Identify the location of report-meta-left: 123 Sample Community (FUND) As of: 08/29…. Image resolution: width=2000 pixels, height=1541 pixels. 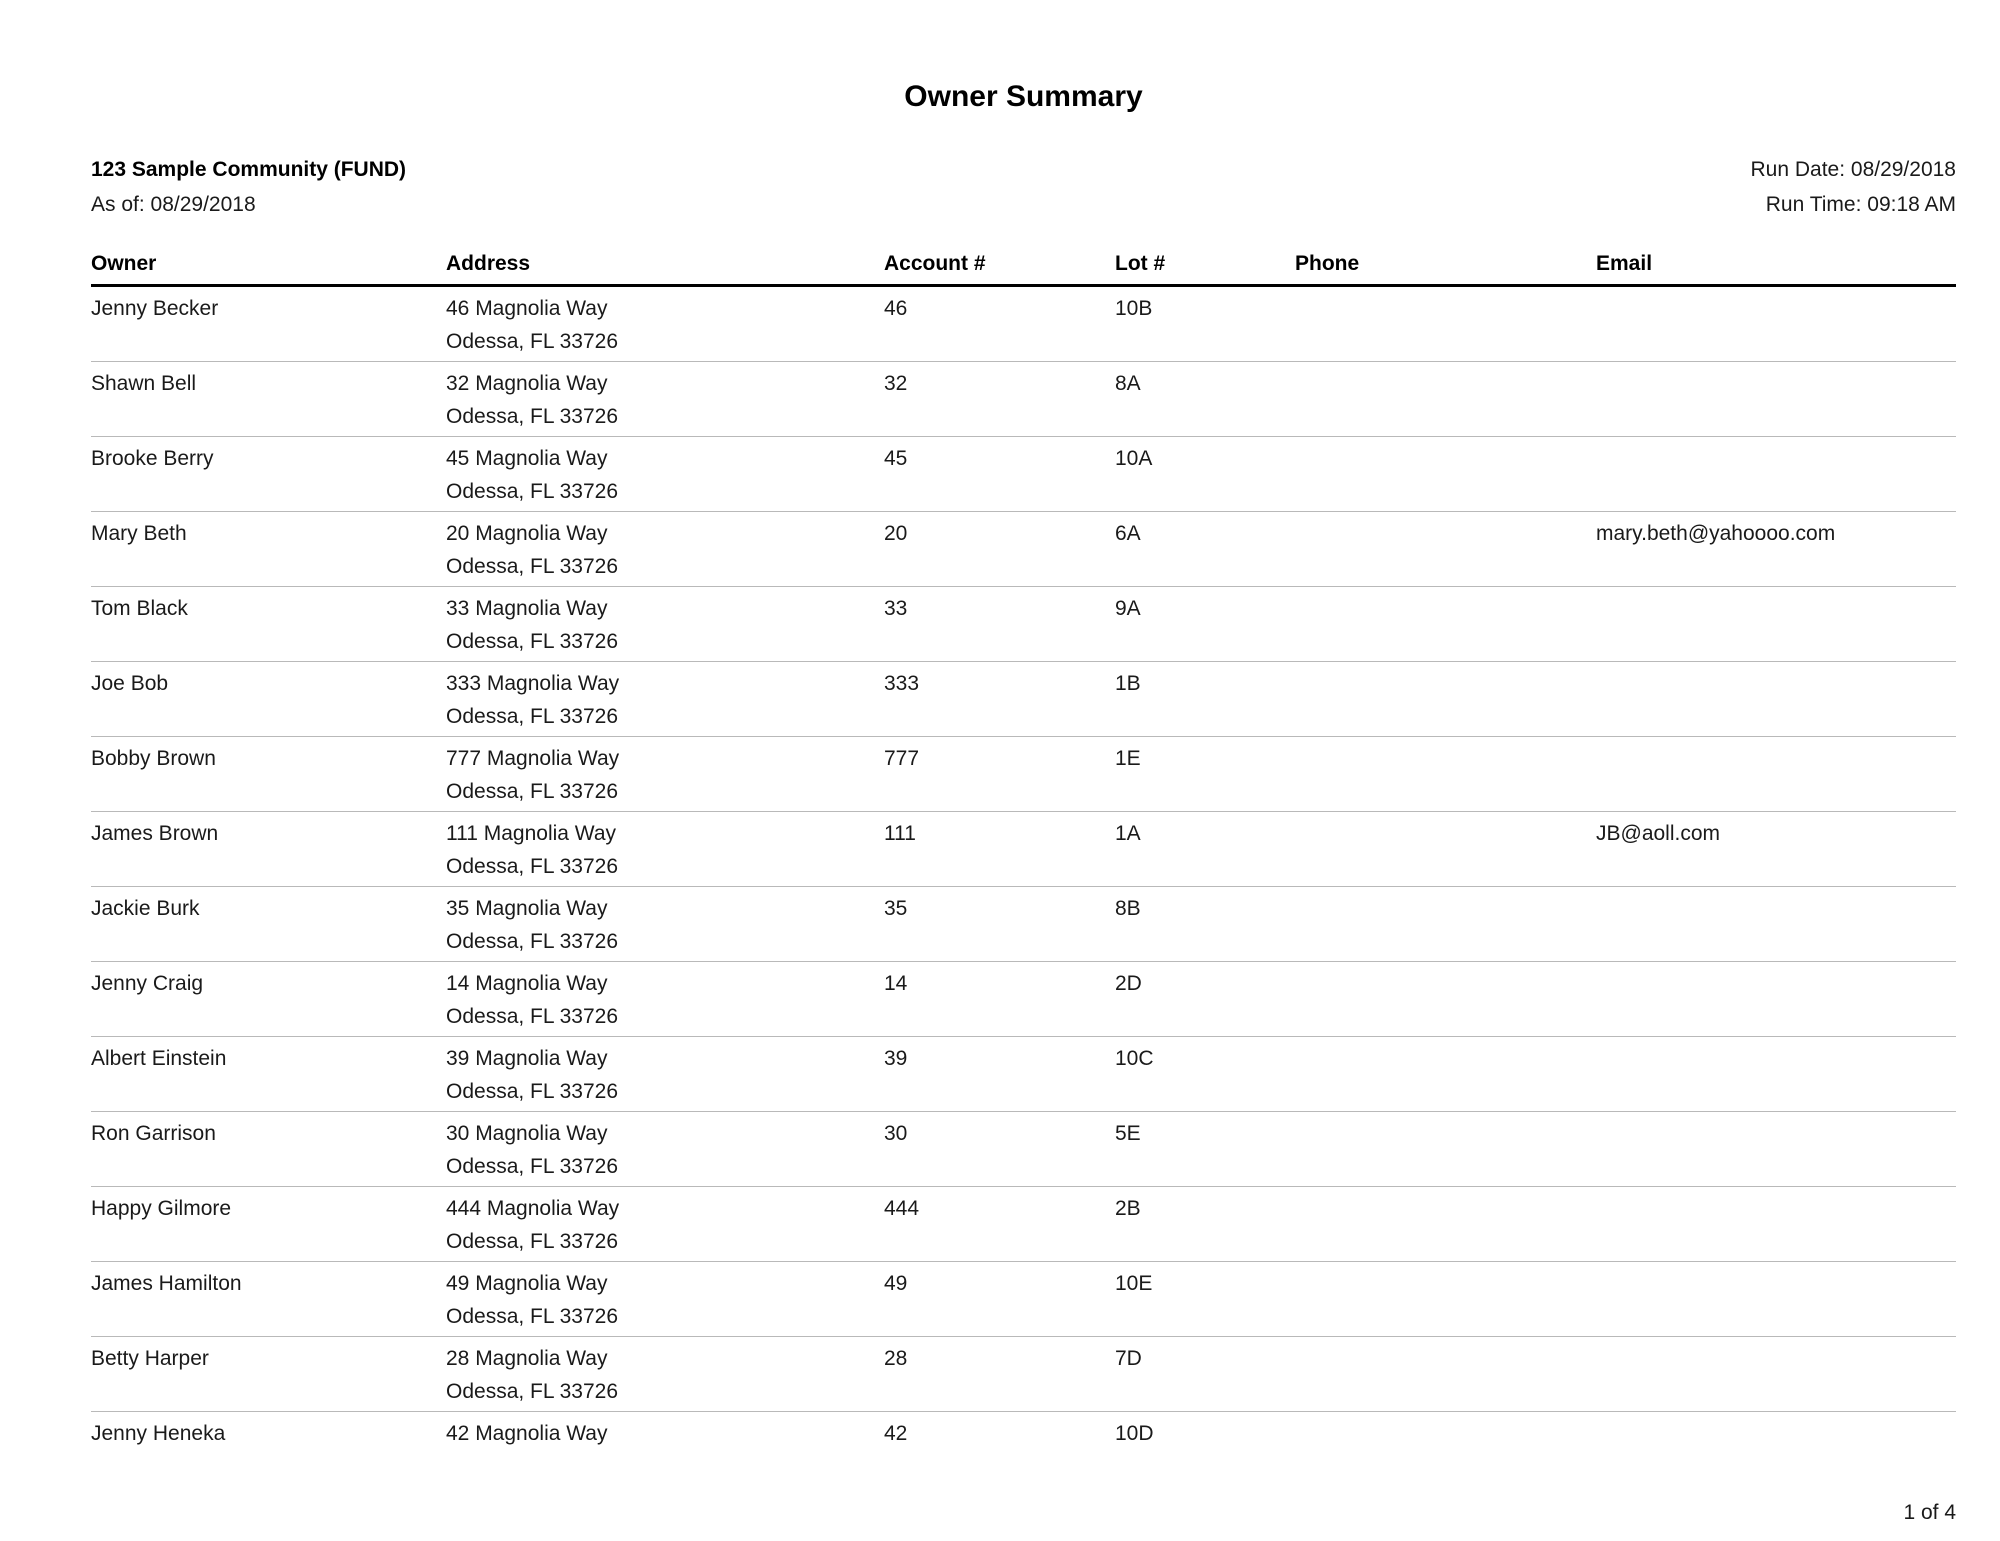
(248, 187).